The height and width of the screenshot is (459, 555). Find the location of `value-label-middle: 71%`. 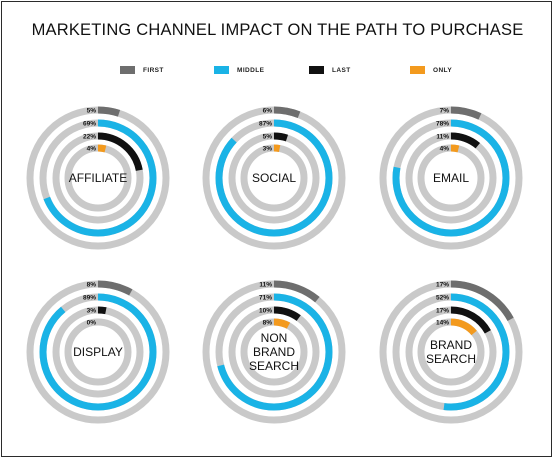

value-label-middle: 71% is located at coordinates (265, 298).